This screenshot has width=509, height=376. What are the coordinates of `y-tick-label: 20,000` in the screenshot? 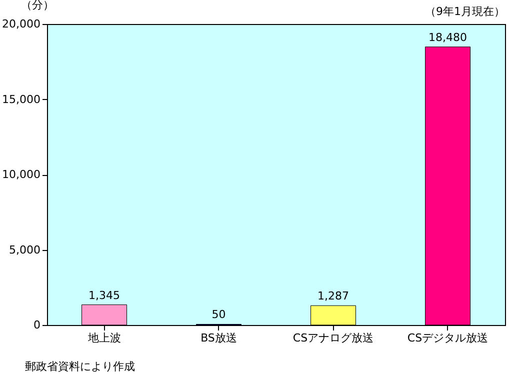 It's located at (21, 24).